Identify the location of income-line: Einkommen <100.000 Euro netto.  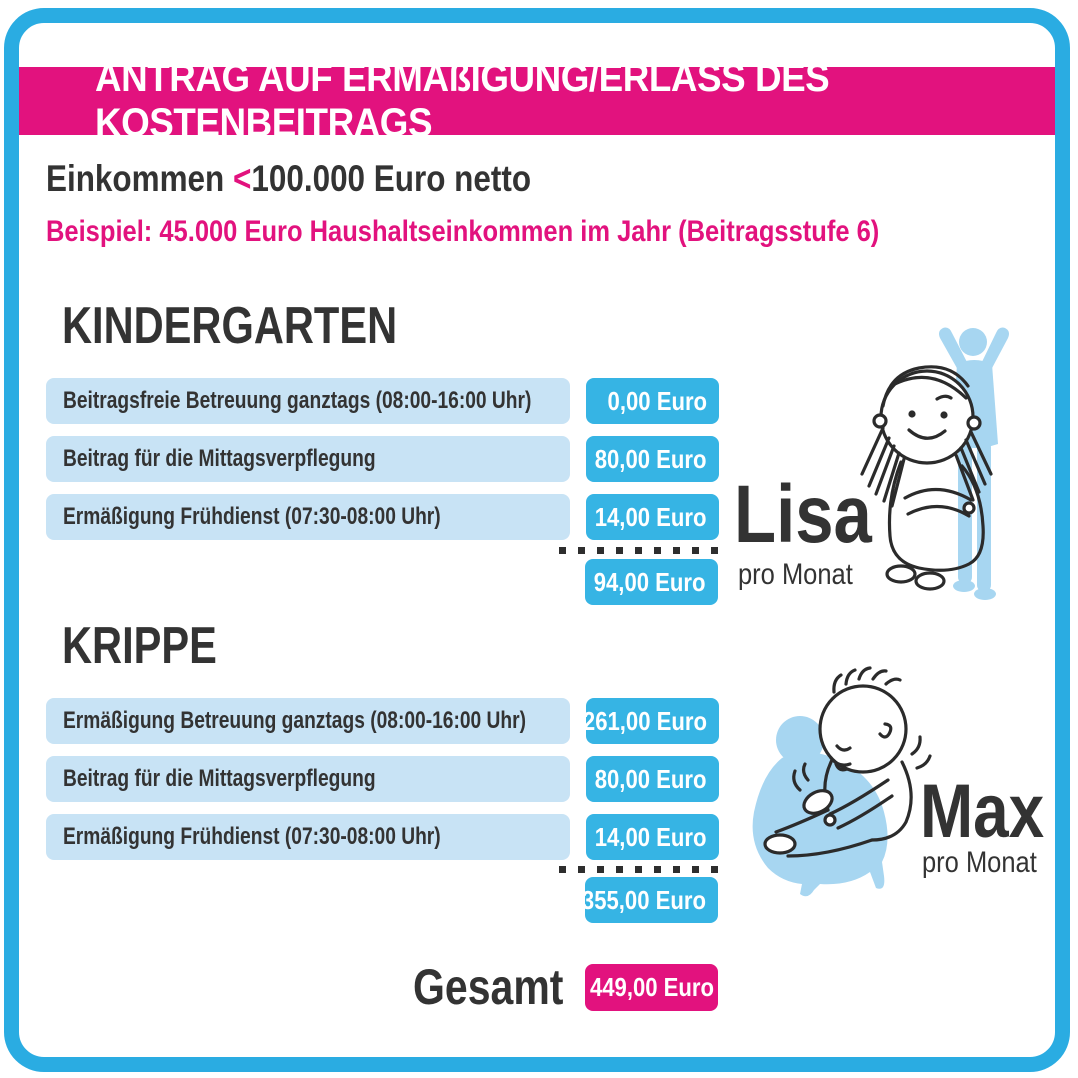
(331, 179).